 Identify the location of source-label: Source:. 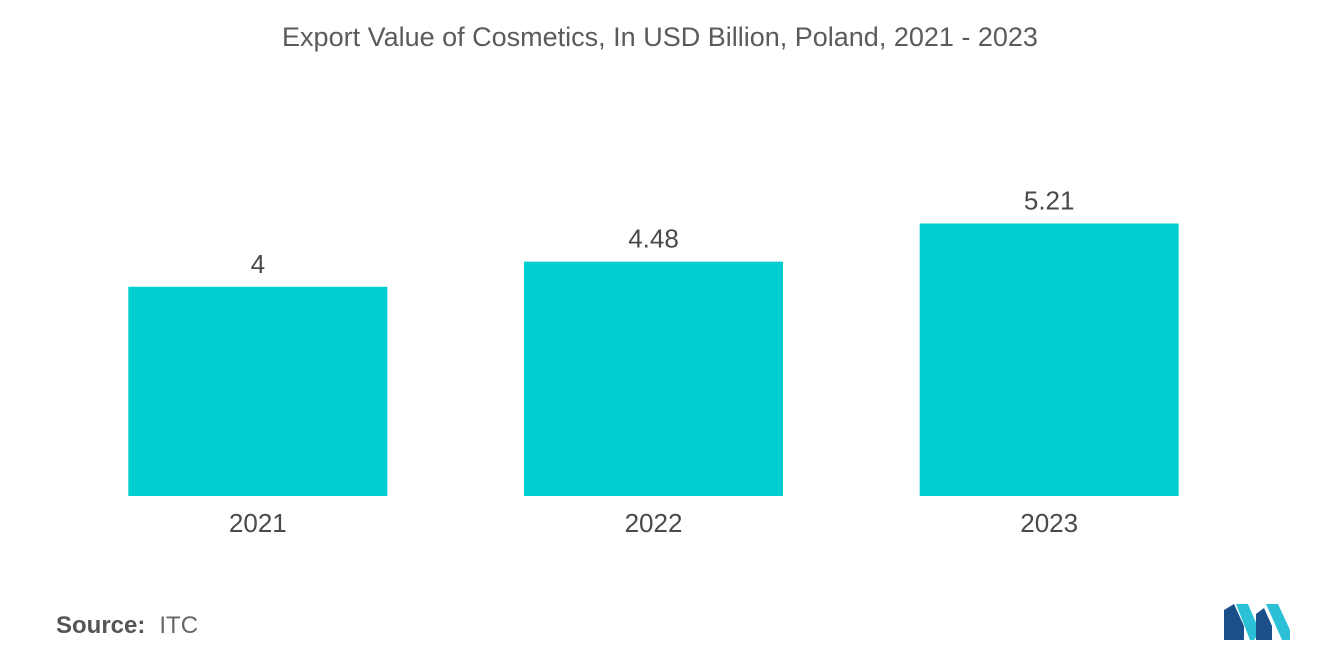
(101, 625).